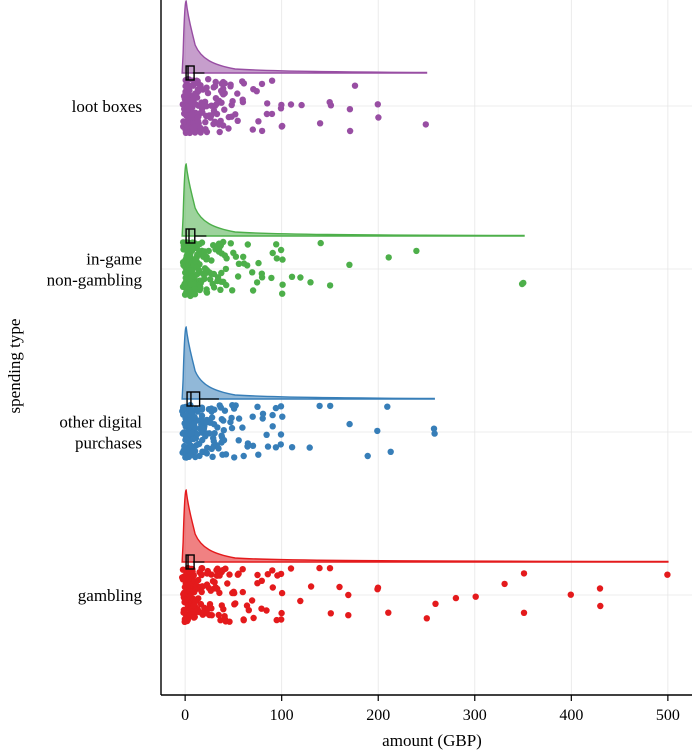 The image size is (692, 756). Describe the element at coordinates (95, 280) in the screenshot. I see `category-label-line: non-gambling` at that location.